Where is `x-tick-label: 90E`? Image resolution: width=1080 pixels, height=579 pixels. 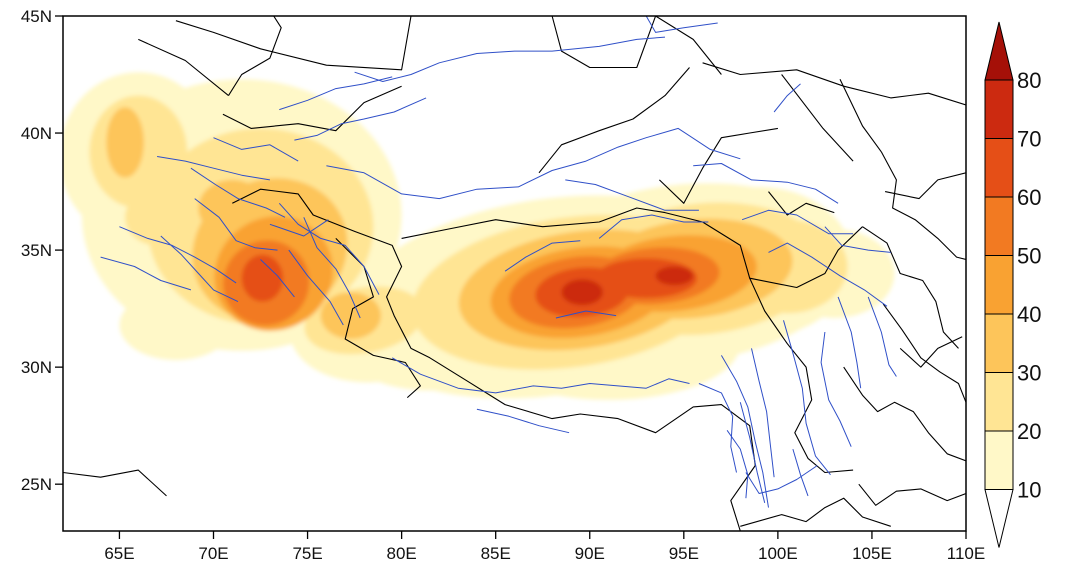 x-tick-label: 90E is located at coordinates (590, 553).